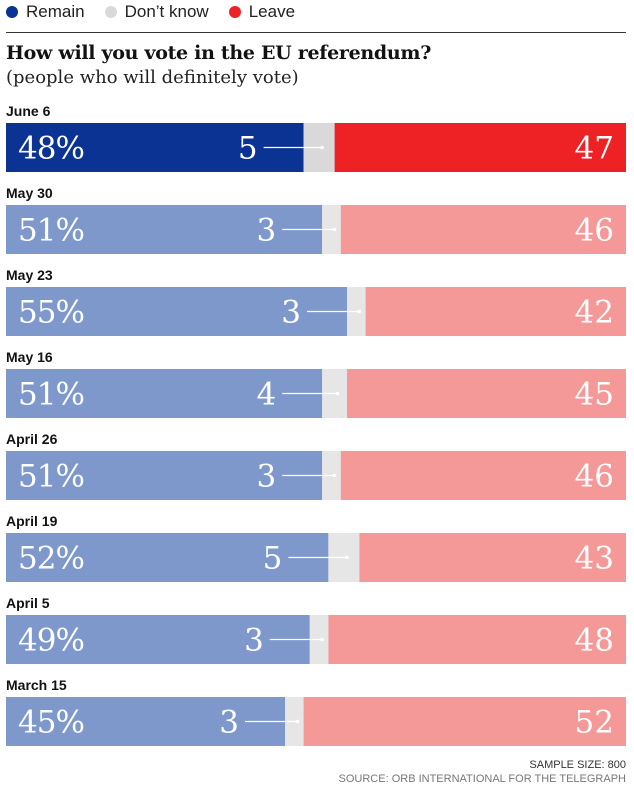 Image resolution: width=634 pixels, height=790 pixels. Describe the element at coordinates (51, 559) in the screenshot. I see `value-label-remain: 52%` at that location.